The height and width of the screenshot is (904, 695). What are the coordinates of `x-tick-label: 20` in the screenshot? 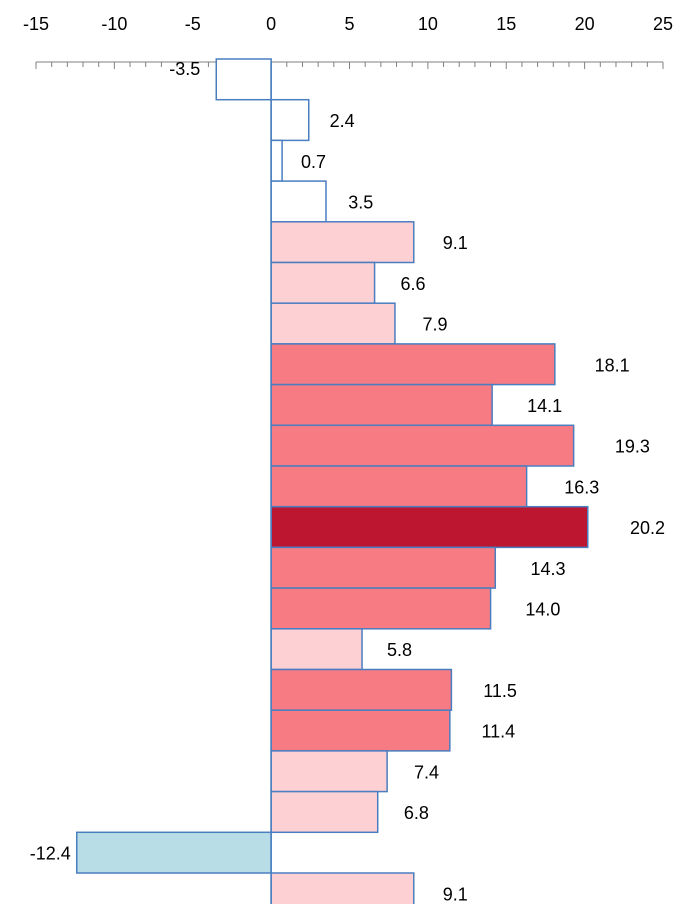 It's located at (585, 24).